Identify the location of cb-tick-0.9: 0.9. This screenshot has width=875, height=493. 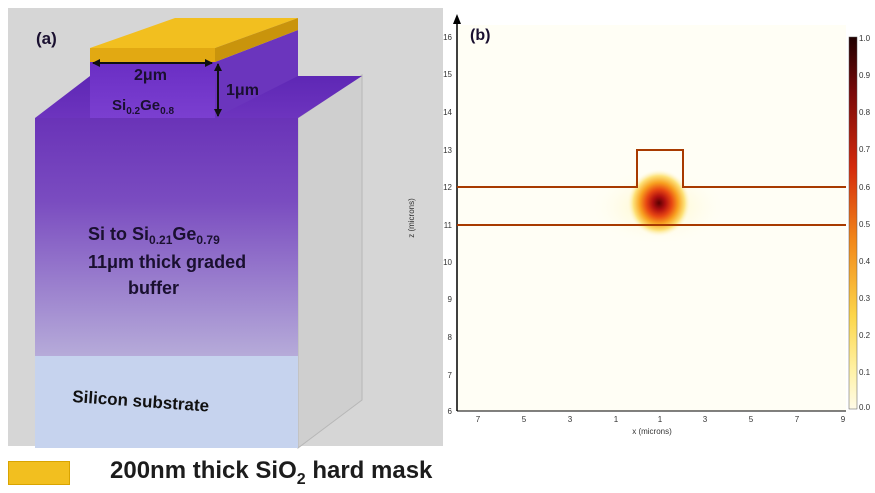
(865, 75).